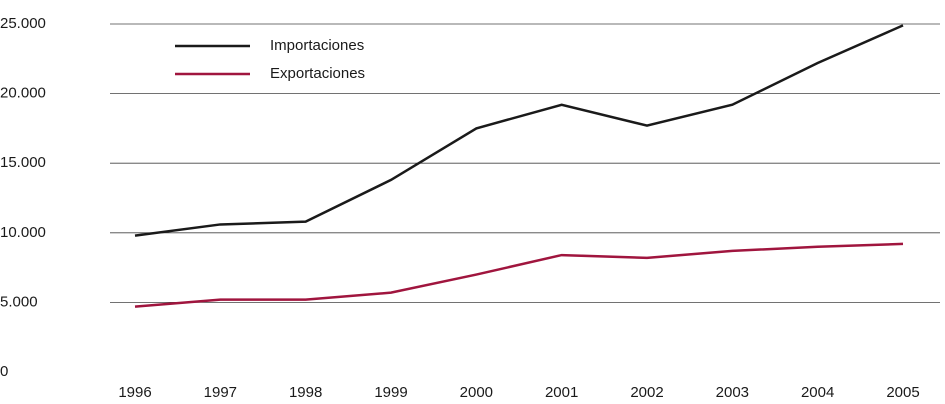 Image resolution: width=945 pixels, height=404 pixels. What do you see at coordinates (19, 301) in the screenshot?
I see `y-tick-label: 5.000` at bounding box center [19, 301].